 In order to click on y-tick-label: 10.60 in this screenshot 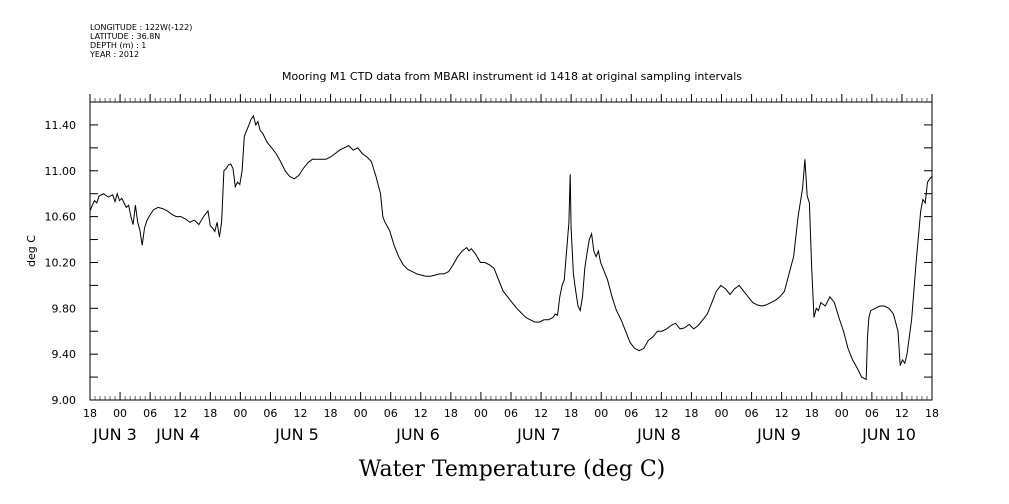, I will do `click(61, 217)`.